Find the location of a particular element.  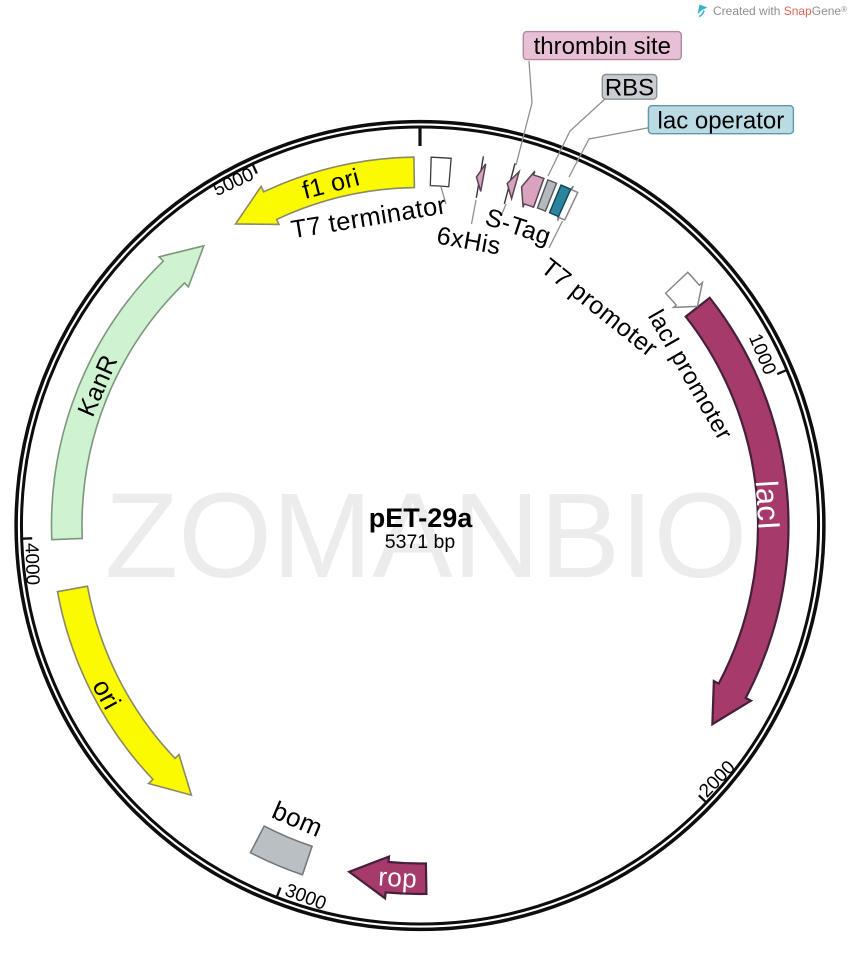

svg-text: 4000 is located at coordinates (31, 564).